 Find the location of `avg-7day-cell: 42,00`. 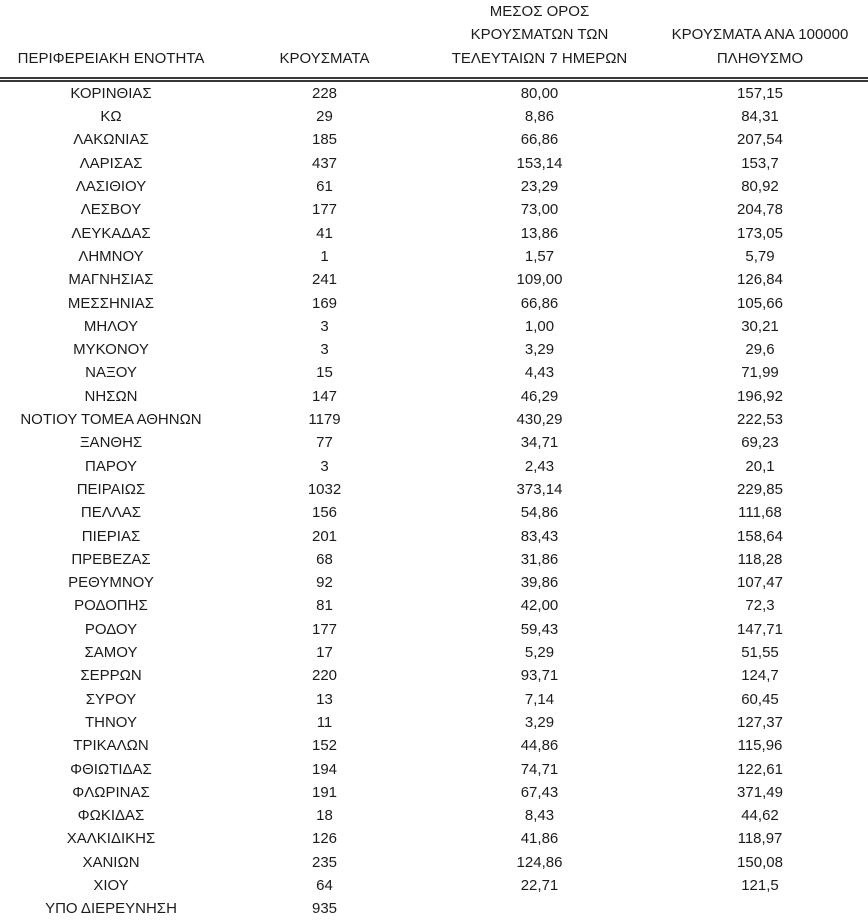

avg-7day-cell: 42,00 is located at coordinates (539, 606).